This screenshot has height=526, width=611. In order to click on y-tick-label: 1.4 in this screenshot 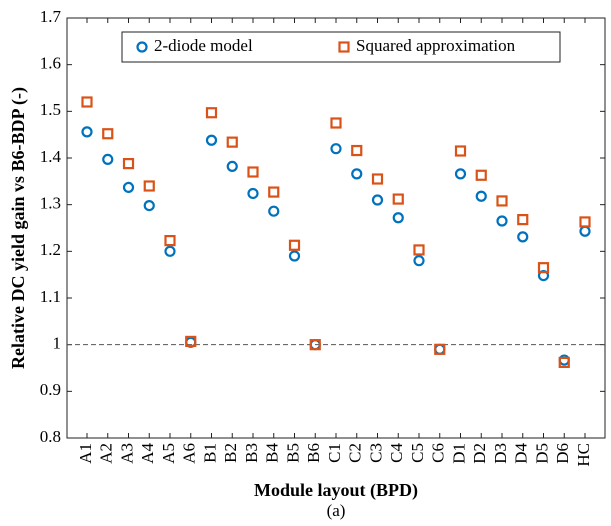, I will do `click(51, 156)`.